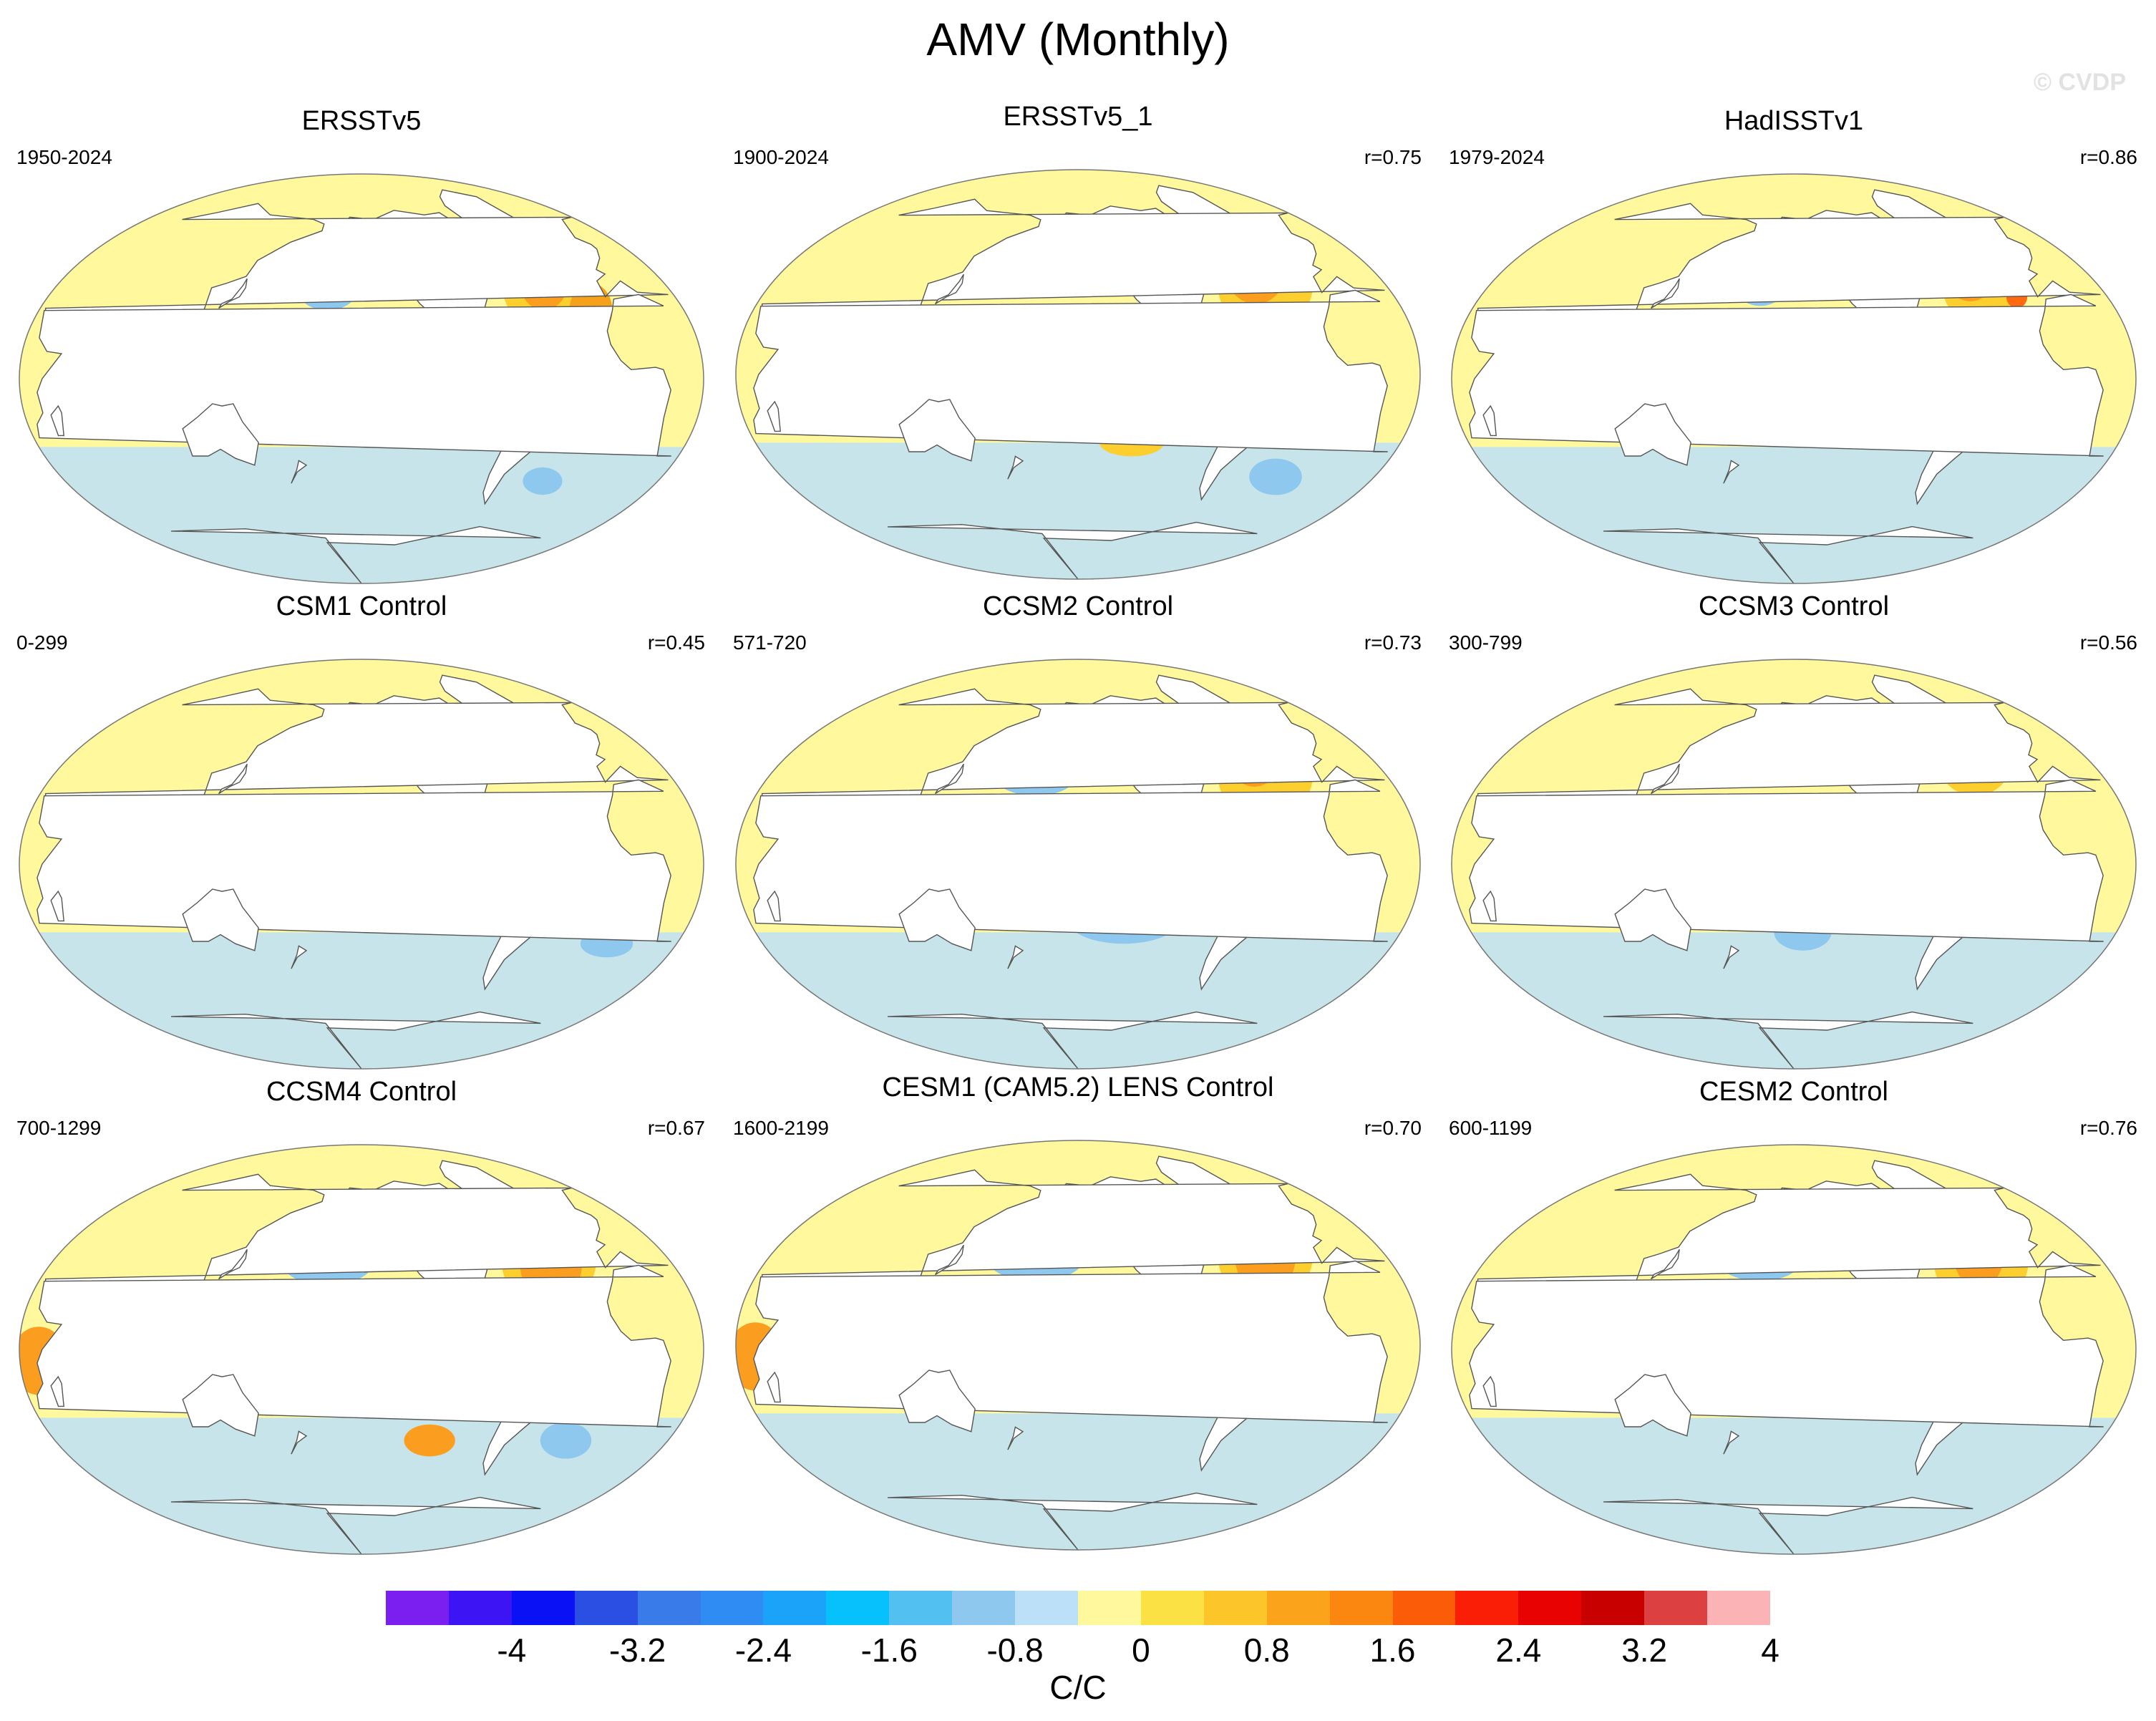 This screenshot has width=2156, height=1721. What do you see at coordinates (1491, 1128) in the screenshot?
I see `panel-period: 600-1199` at bounding box center [1491, 1128].